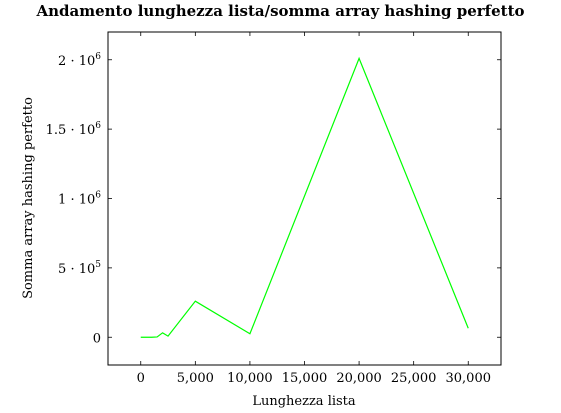  I want to click on y-tick-label: 2 · 10⁶, so click(79, 60).